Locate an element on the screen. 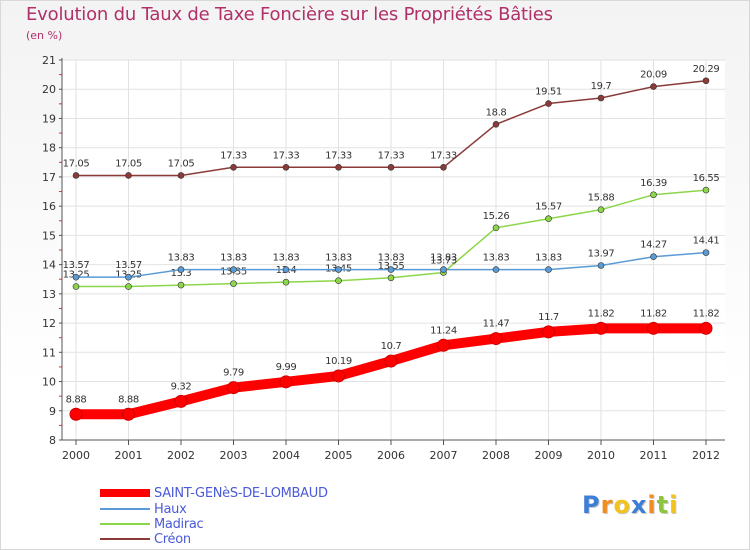 The width and height of the screenshot is (750, 550). data-label-haux: 13.57 is located at coordinates (76, 265).